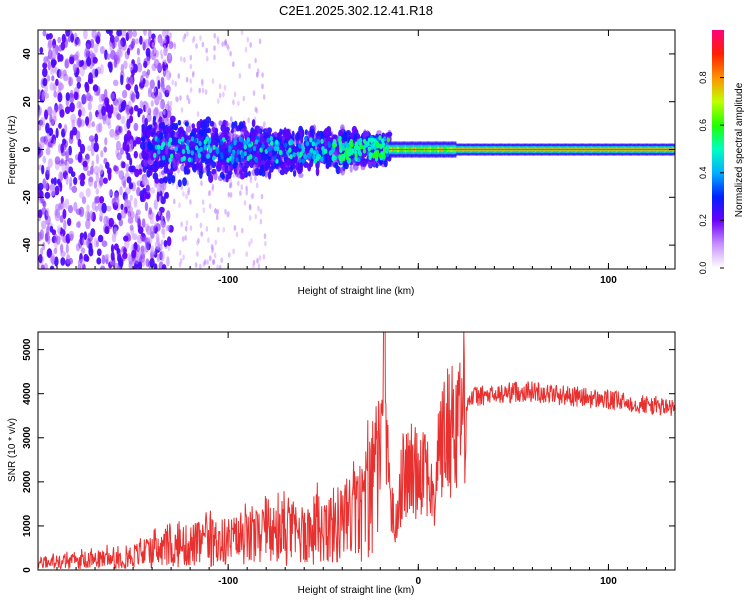  I want to click on y-tick-label: 4000, so click(27, 393).